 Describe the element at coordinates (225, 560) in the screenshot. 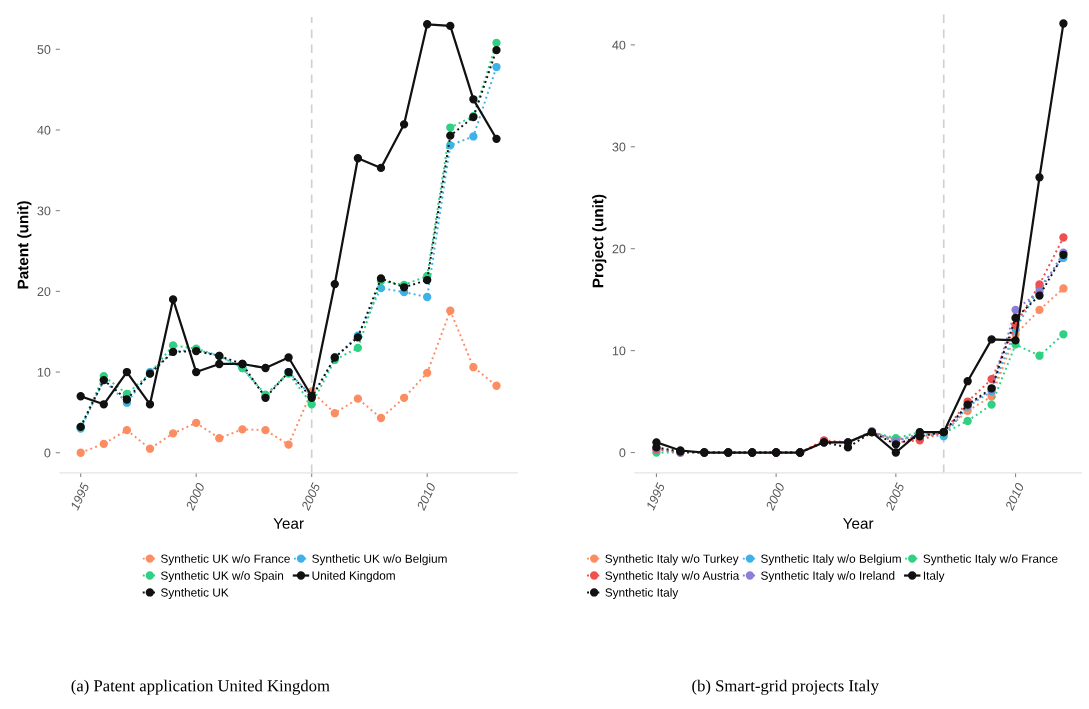

I see `legend-label: Synthetic UK w/o France` at that location.